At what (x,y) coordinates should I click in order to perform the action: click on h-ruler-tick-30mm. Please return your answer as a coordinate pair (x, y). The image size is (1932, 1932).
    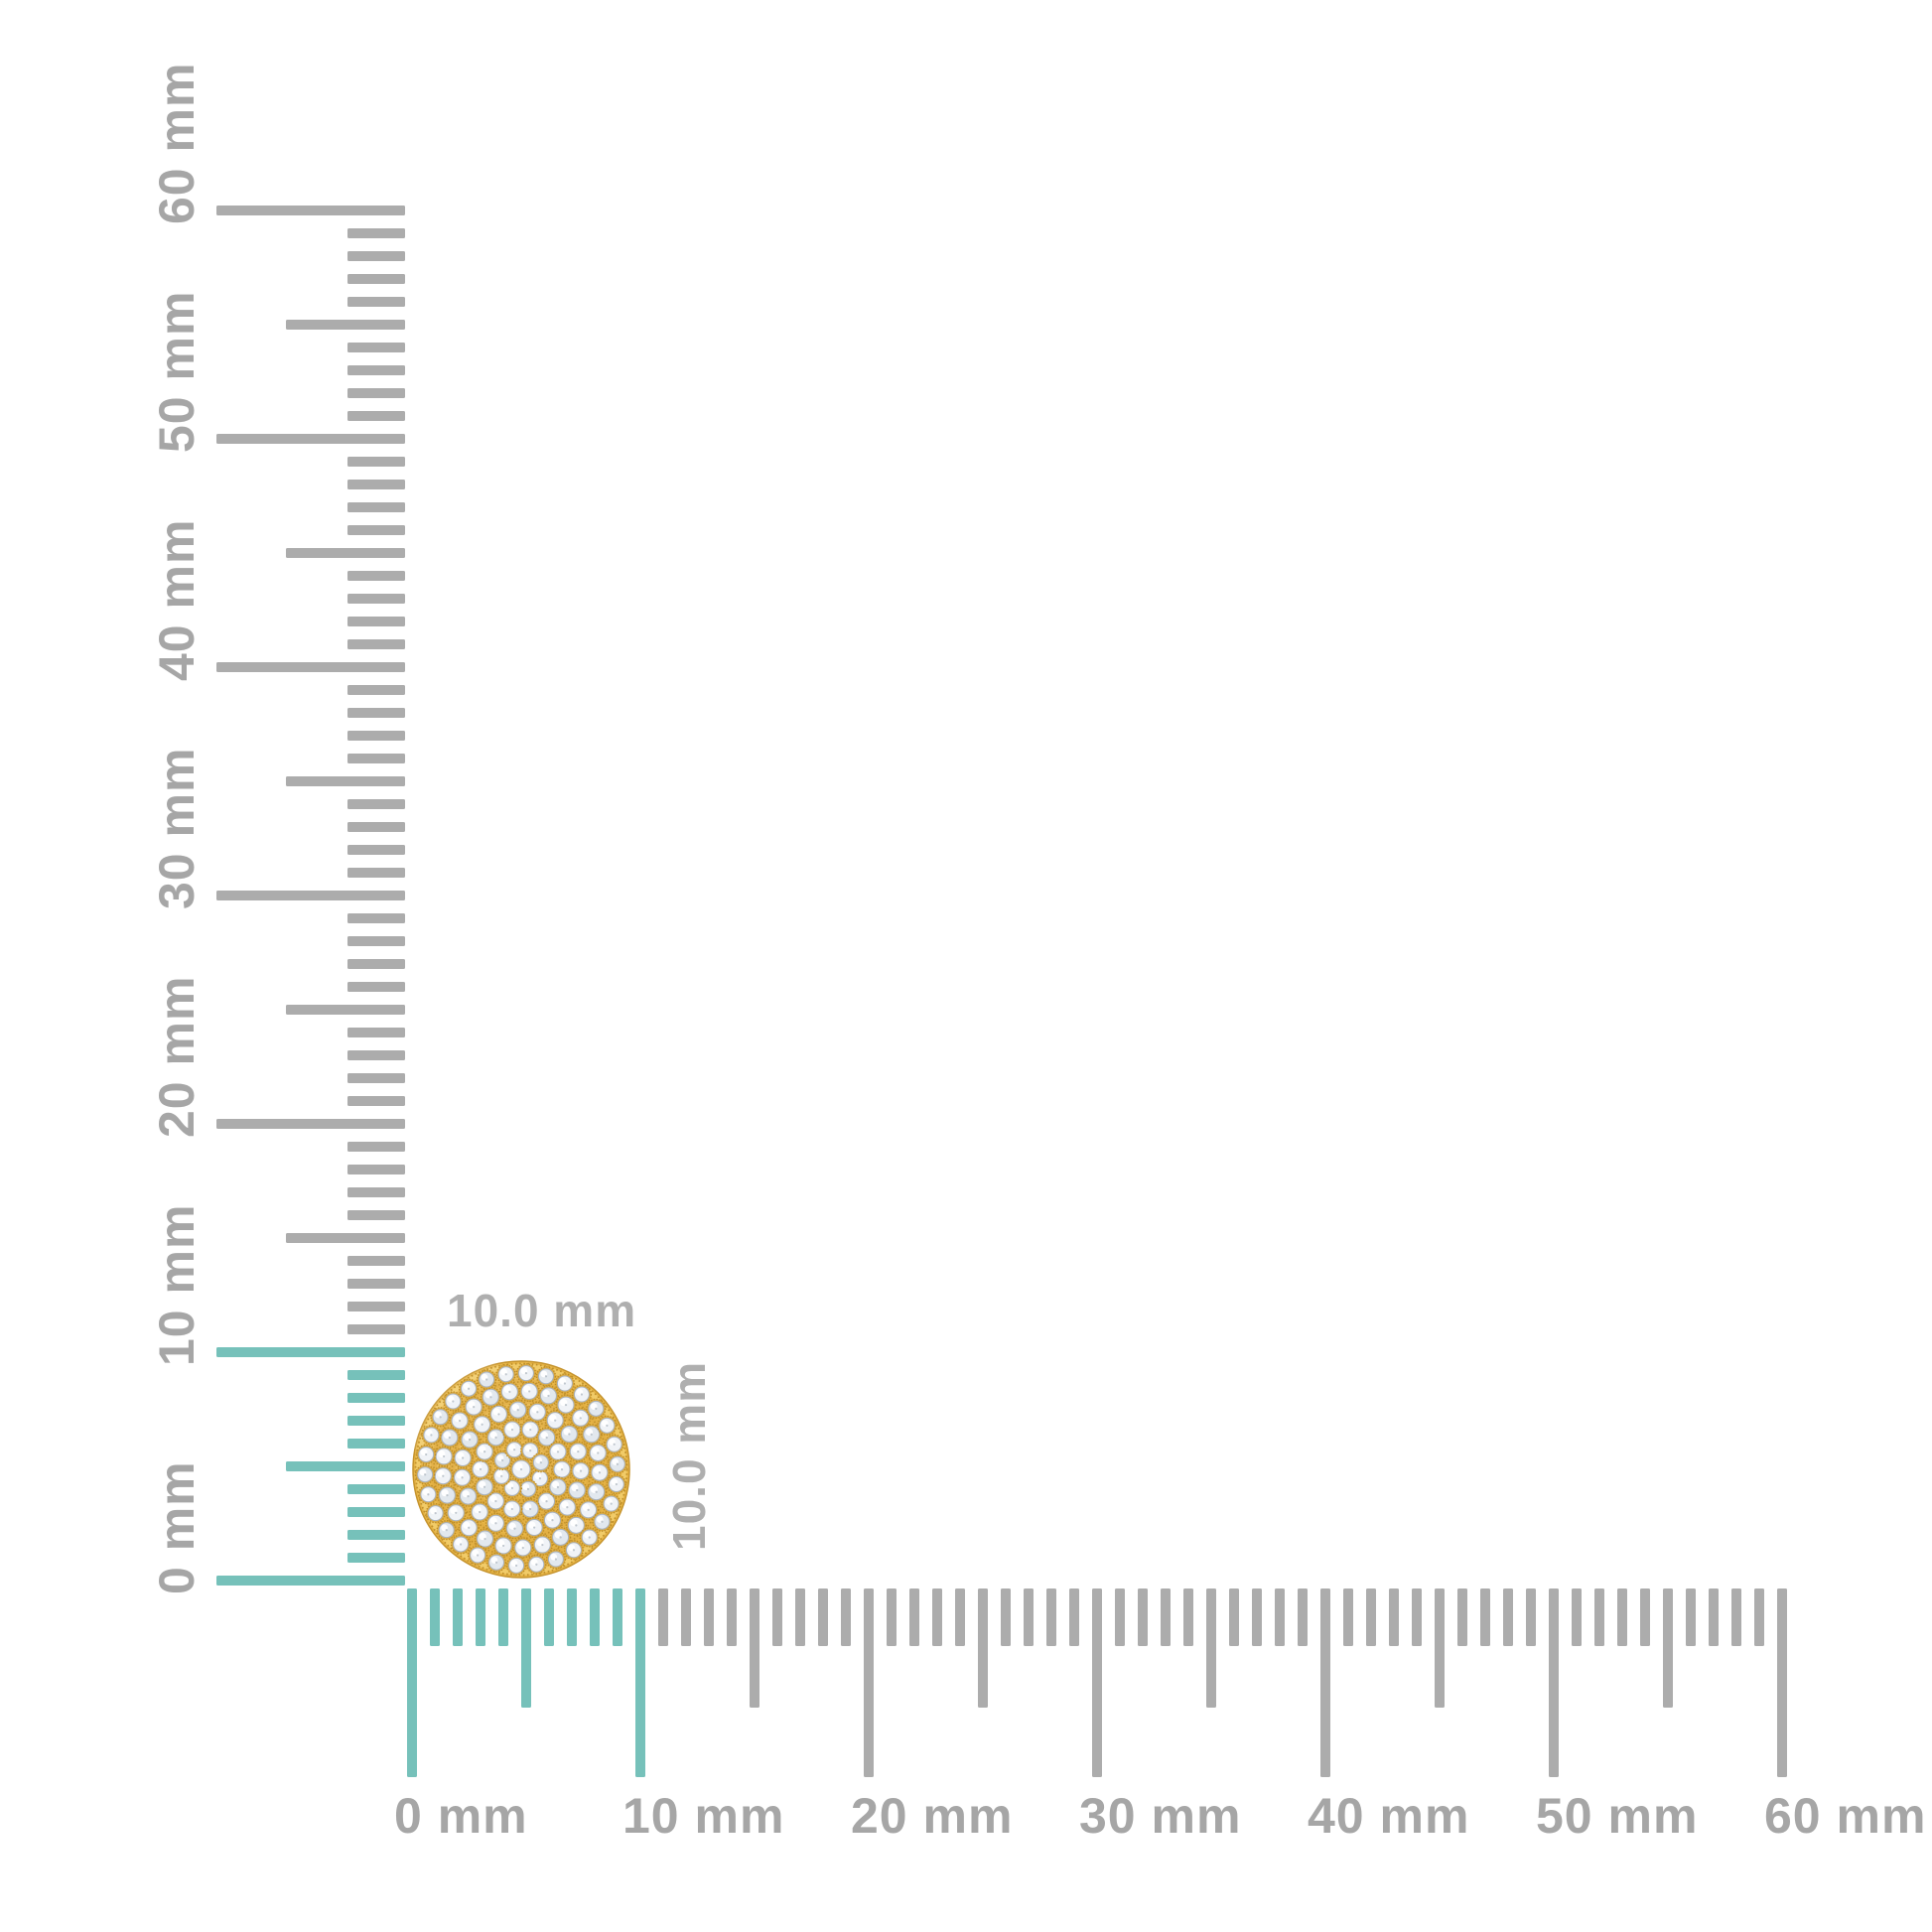
    Looking at the image, I should click on (1097, 1682).